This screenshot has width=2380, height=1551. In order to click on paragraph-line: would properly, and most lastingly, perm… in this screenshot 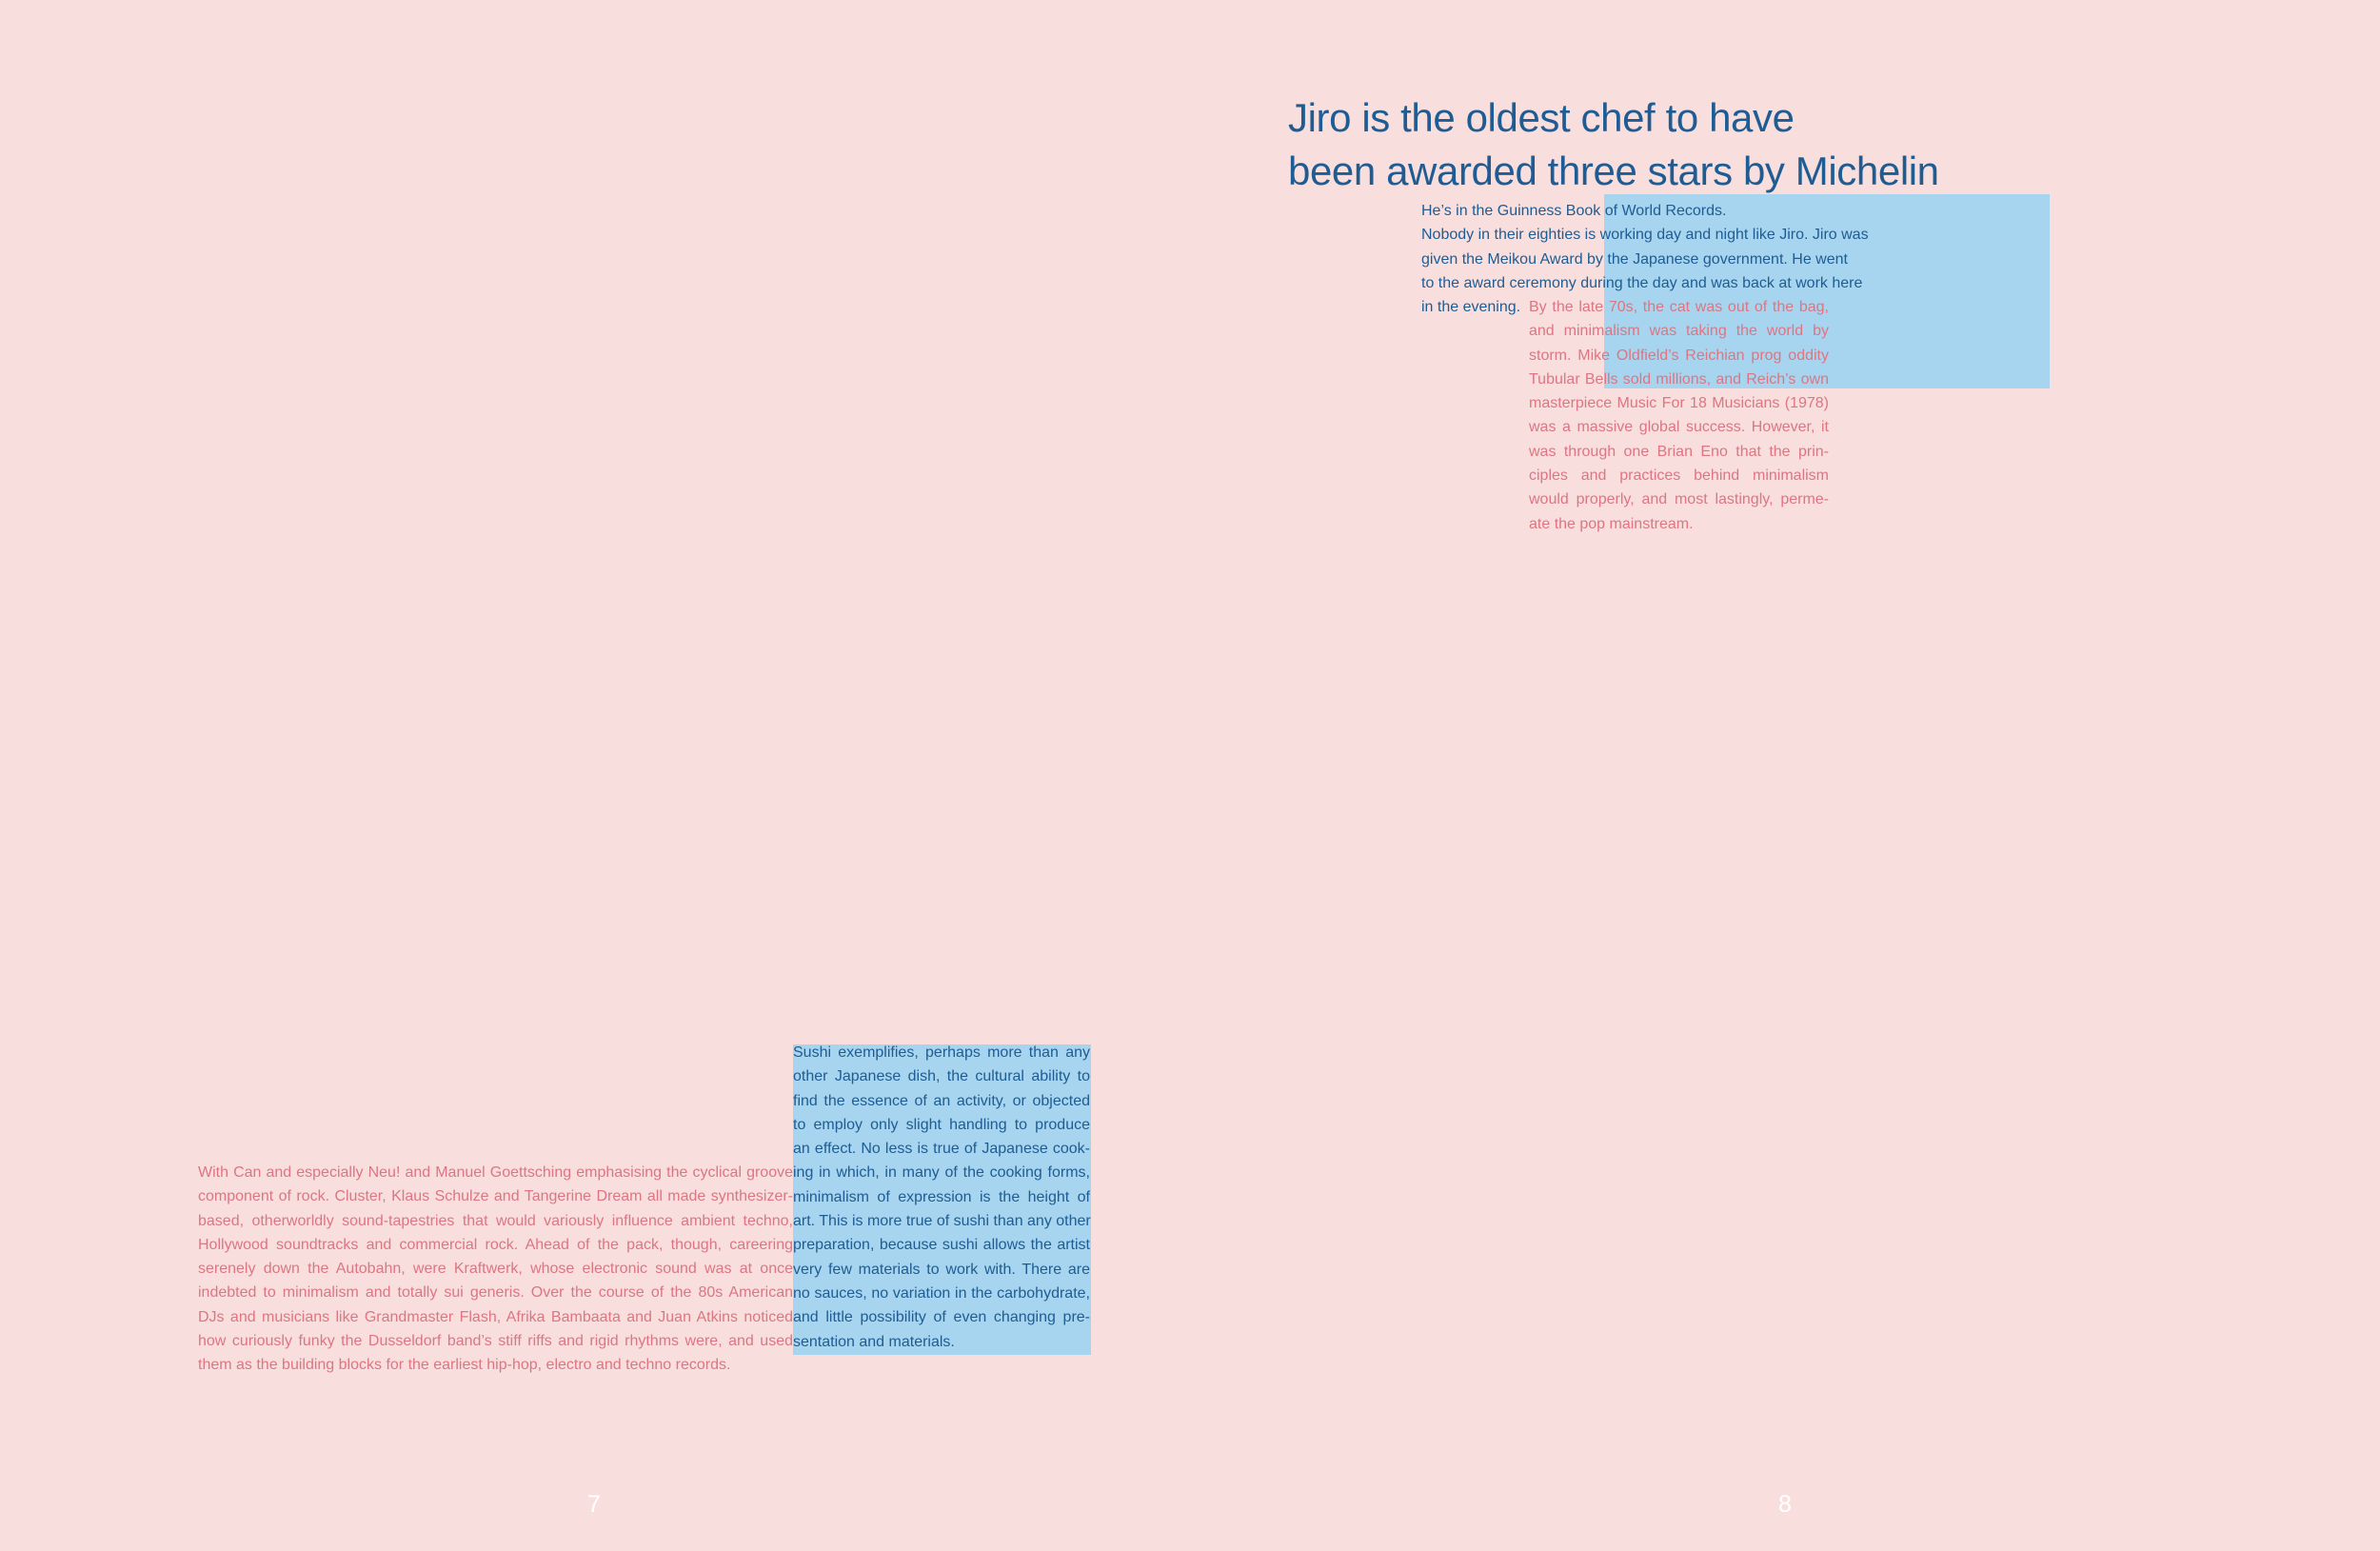, I will do `click(1679, 499)`.